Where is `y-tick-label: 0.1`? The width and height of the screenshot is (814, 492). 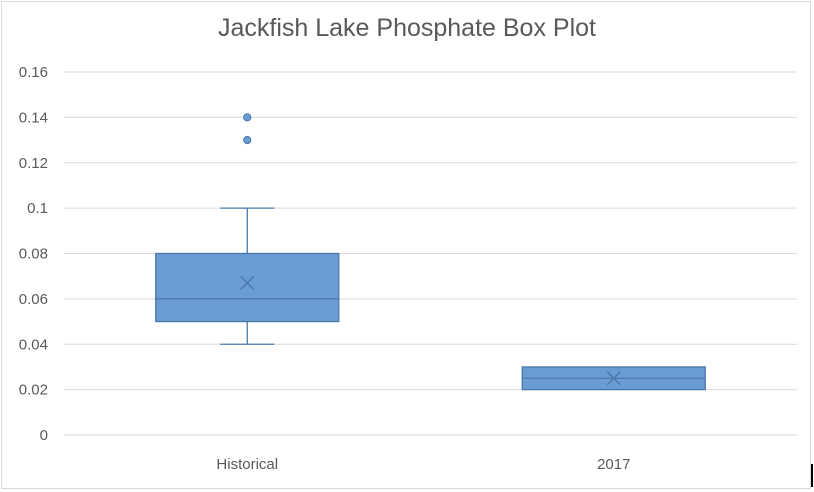
y-tick-label: 0.1 is located at coordinates (37, 208).